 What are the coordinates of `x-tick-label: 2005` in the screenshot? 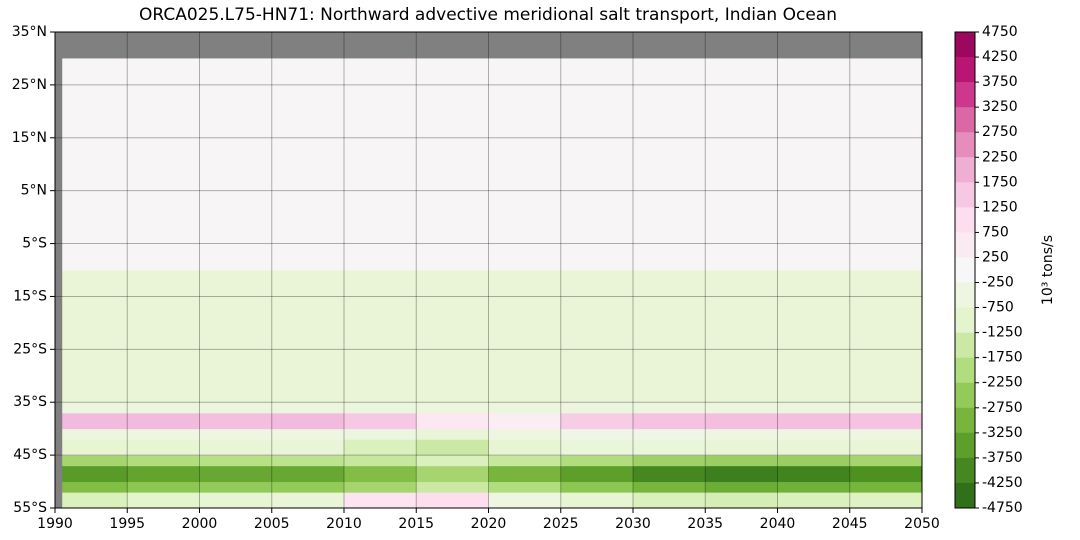 It's located at (272, 524).